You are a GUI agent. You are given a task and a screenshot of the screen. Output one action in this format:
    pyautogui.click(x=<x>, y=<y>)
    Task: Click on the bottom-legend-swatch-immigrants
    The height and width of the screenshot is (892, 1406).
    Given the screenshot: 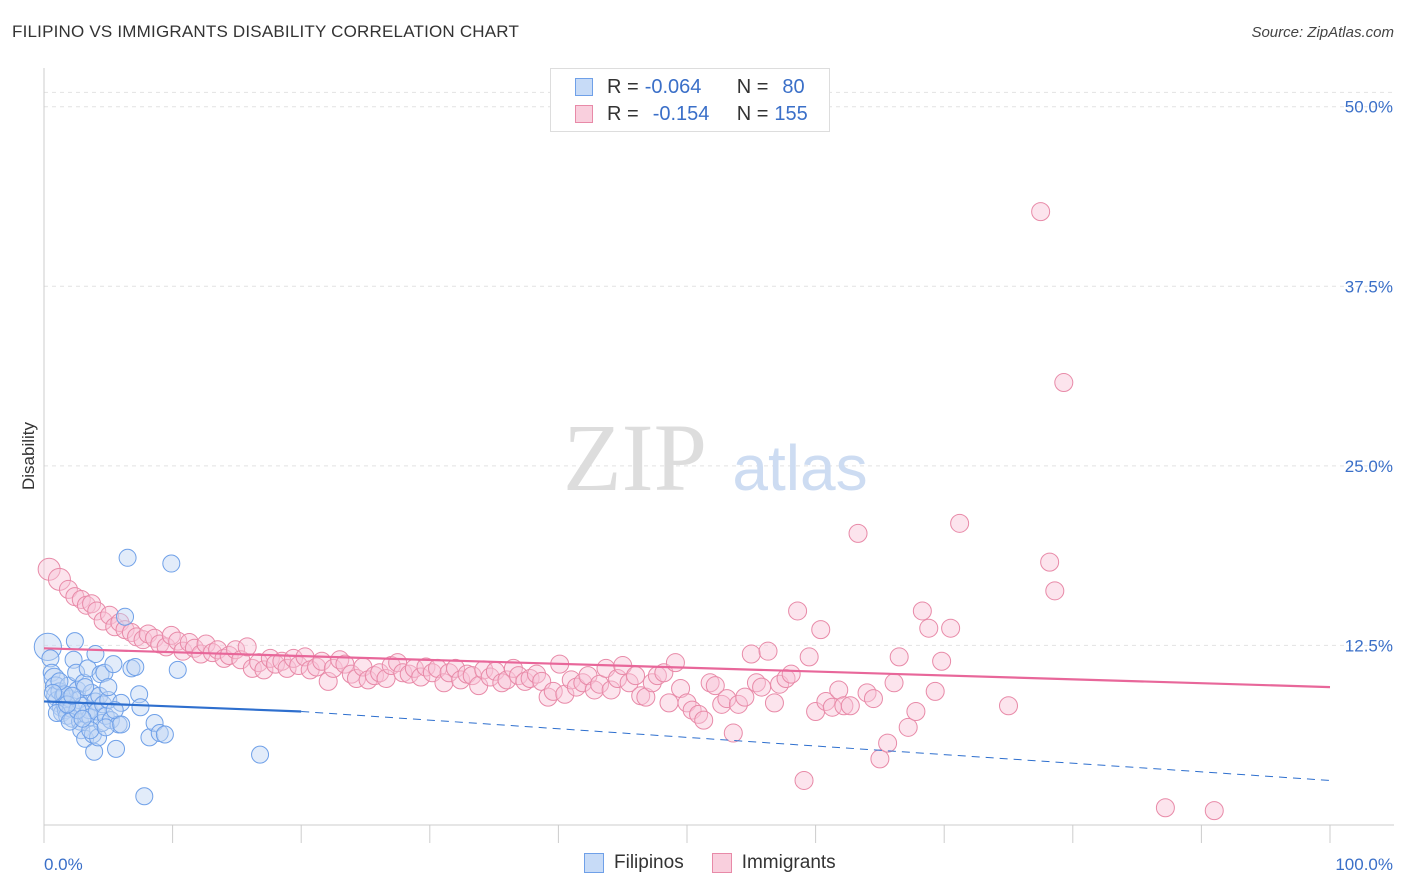 What is the action you would take?
    pyautogui.click(x=721, y=863)
    